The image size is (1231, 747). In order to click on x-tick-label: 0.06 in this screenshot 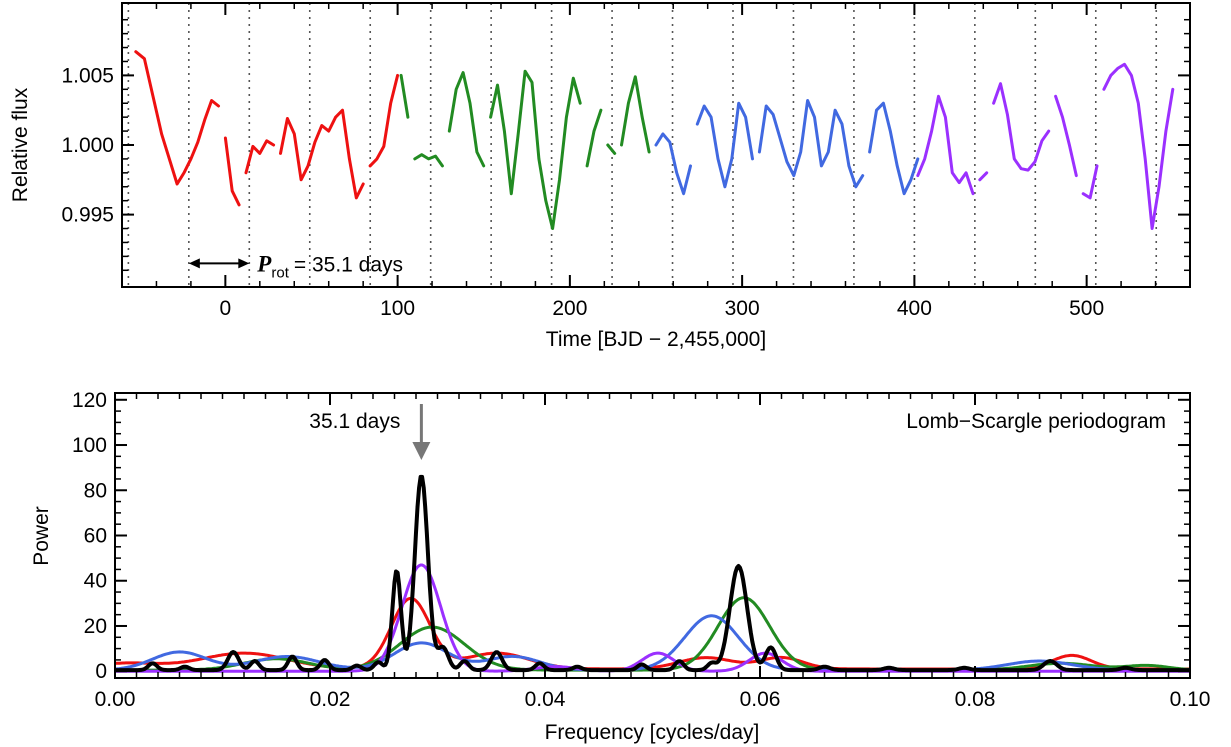, I will do `click(760, 699)`.